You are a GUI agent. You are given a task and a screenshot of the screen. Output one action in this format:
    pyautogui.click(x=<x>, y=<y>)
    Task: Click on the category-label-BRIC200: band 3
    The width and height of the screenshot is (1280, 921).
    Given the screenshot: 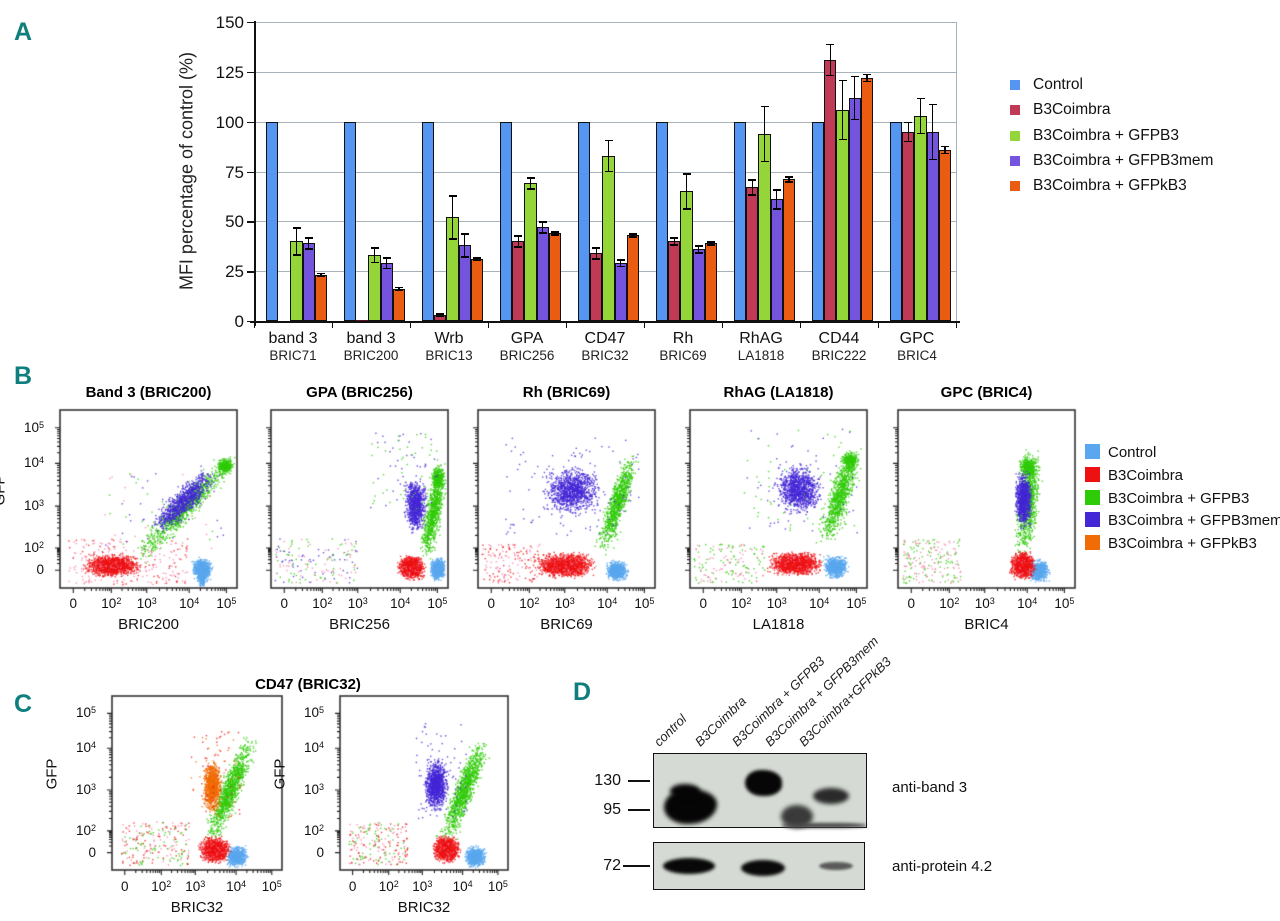 What is the action you would take?
    pyautogui.click(x=371, y=338)
    